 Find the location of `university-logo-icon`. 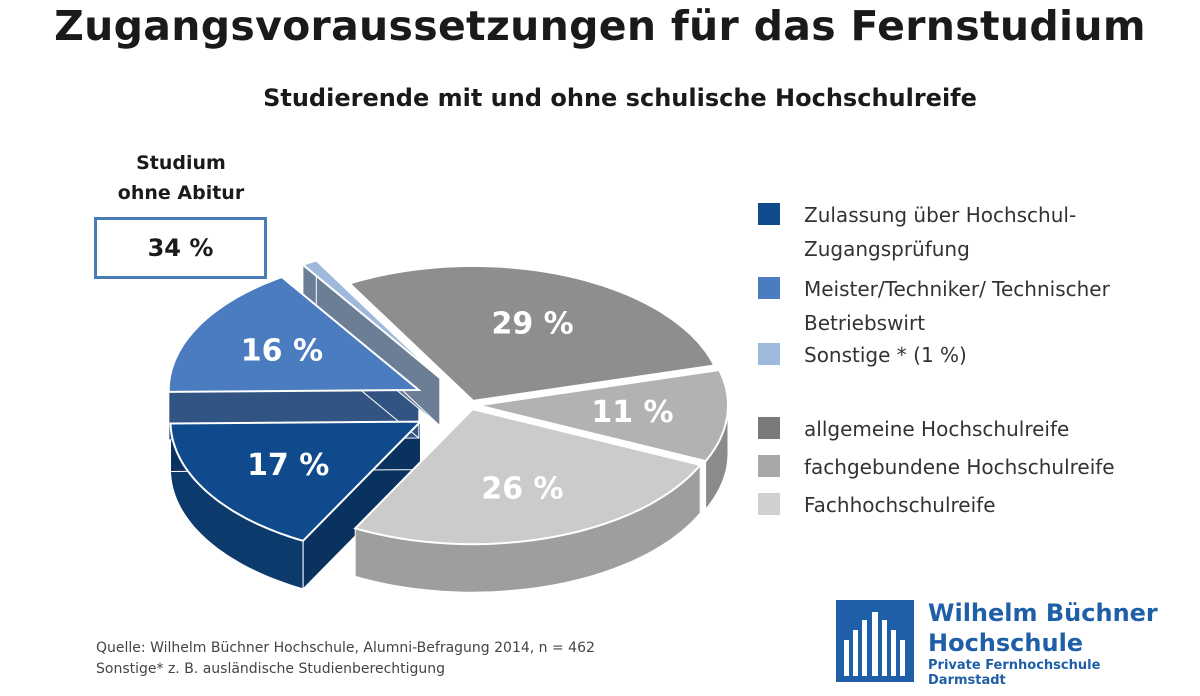

university-logo-icon is located at coordinates (875, 641).